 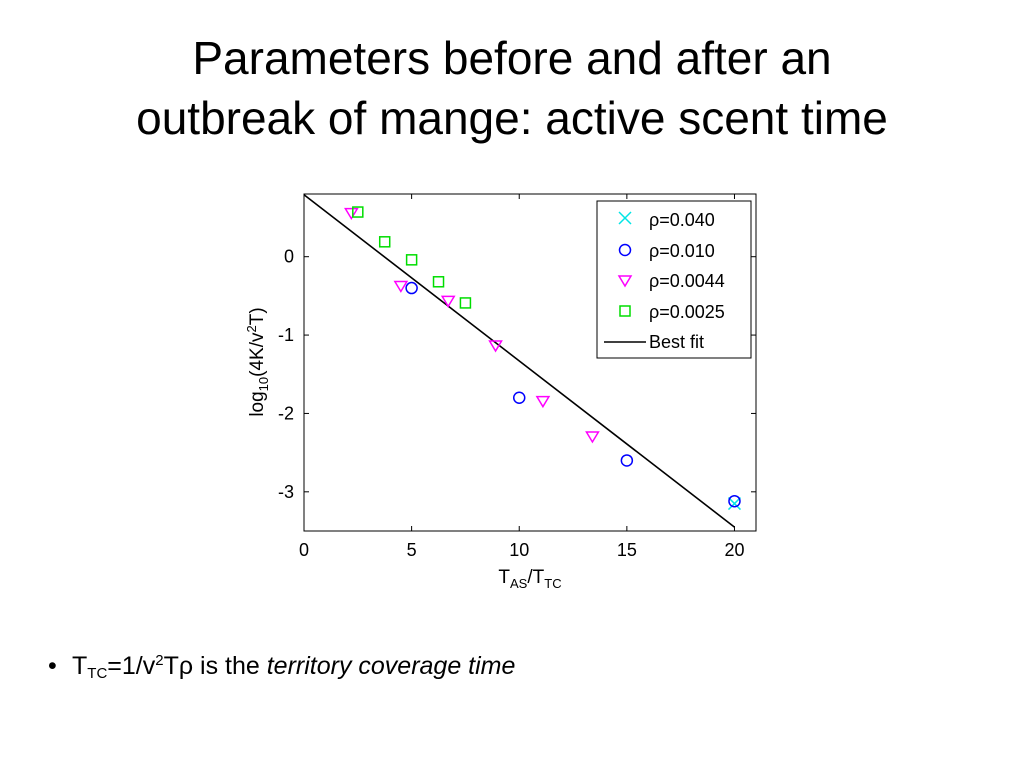 I want to click on legend-marker-square, so click(x=625, y=311).